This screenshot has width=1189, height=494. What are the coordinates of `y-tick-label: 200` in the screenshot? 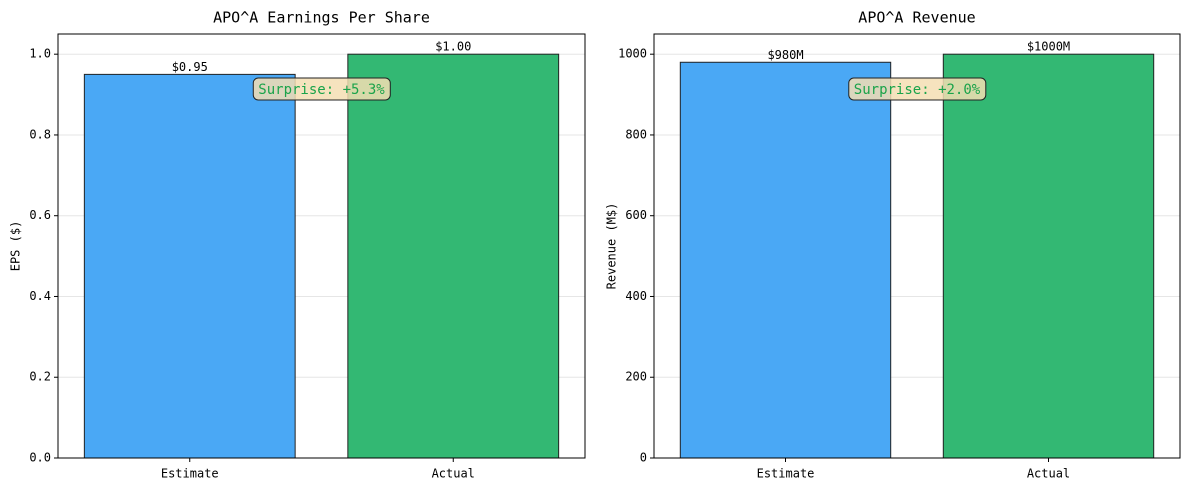 It's located at (636, 377).